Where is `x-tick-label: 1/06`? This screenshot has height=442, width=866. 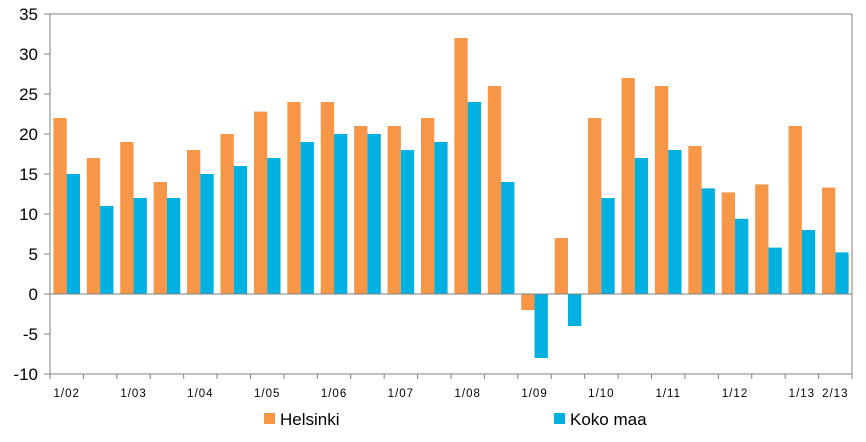 x-tick-label: 1/06 is located at coordinates (334, 394).